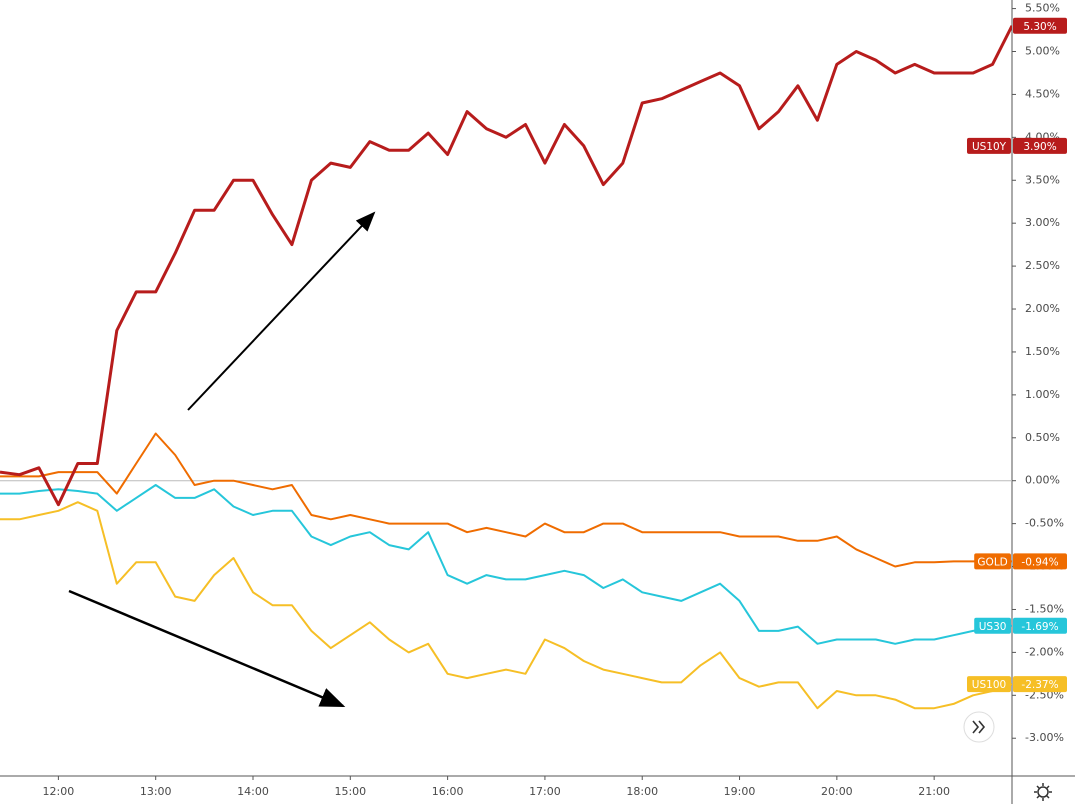 The height and width of the screenshot is (804, 1075). What do you see at coordinates (1043, 792) in the screenshot?
I see `settings-icon` at bounding box center [1043, 792].